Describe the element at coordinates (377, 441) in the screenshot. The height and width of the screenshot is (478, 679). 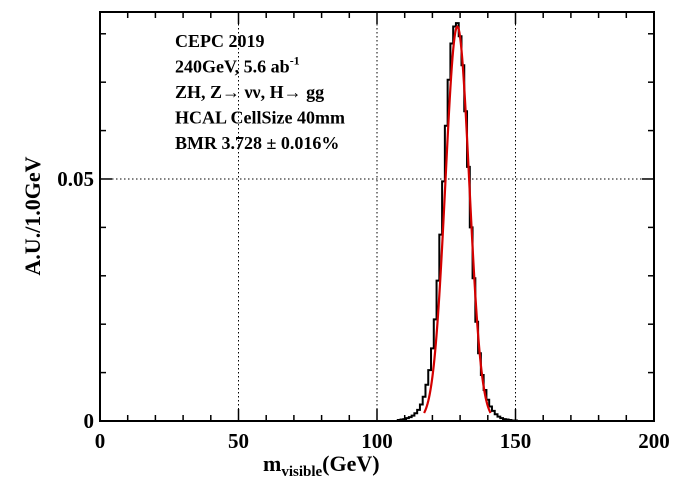
I see `x-tick-label: 100` at that location.